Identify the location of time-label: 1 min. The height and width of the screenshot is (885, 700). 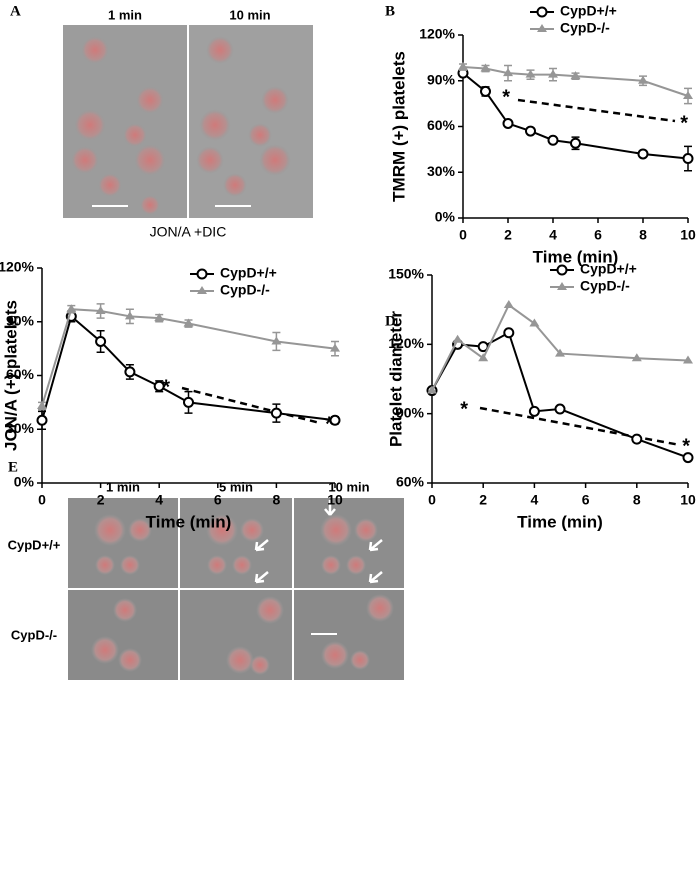
(123, 486).